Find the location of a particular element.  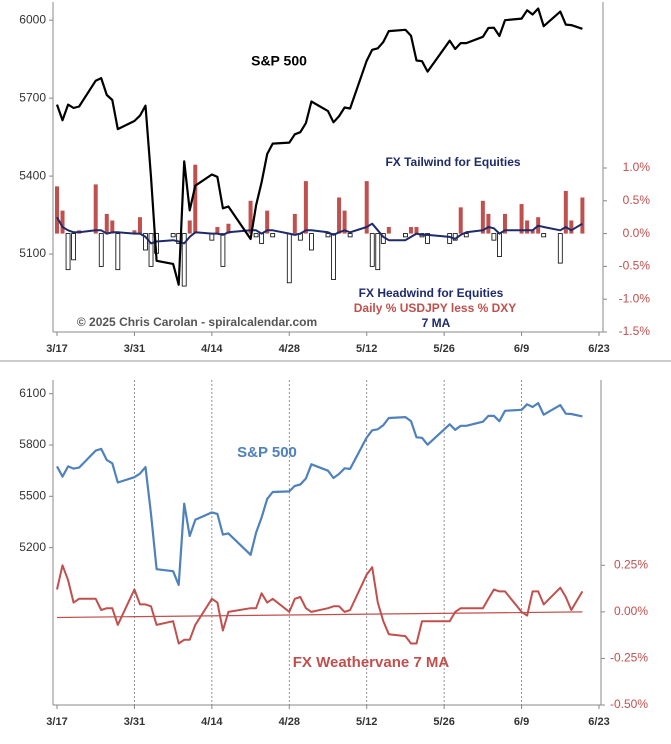

y2-tick-label: 0.5% is located at coordinates (637, 200).